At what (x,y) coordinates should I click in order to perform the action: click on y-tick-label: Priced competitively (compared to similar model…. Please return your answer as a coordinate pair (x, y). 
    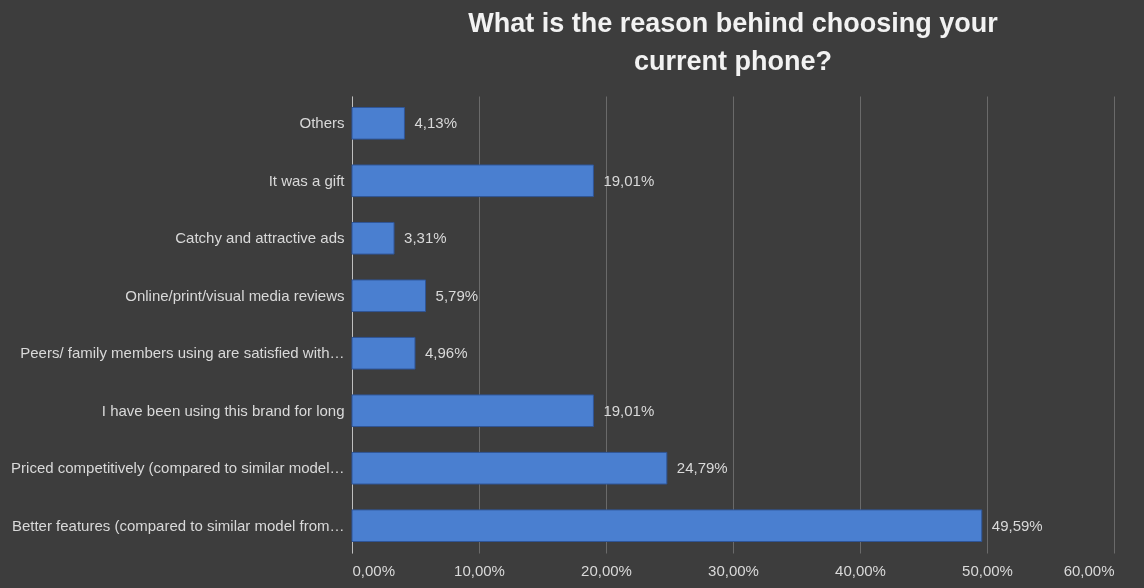
    Looking at the image, I should click on (178, 468).